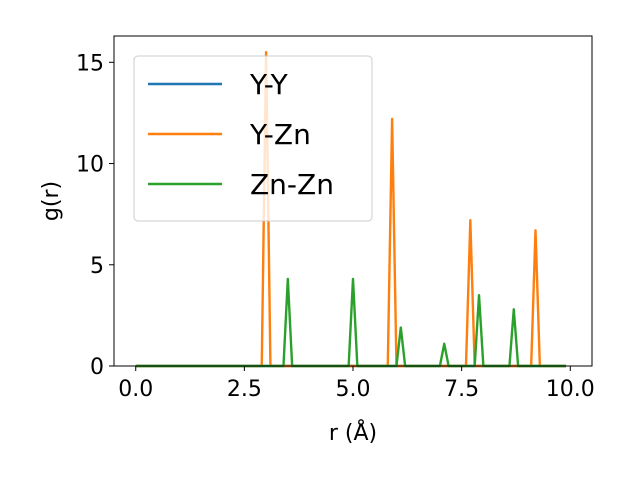 This screenshot has width=640, height=480. Describe the element at coordinates (97, 266) in the screenshot. I see `y-tick-label: 5` at that location.